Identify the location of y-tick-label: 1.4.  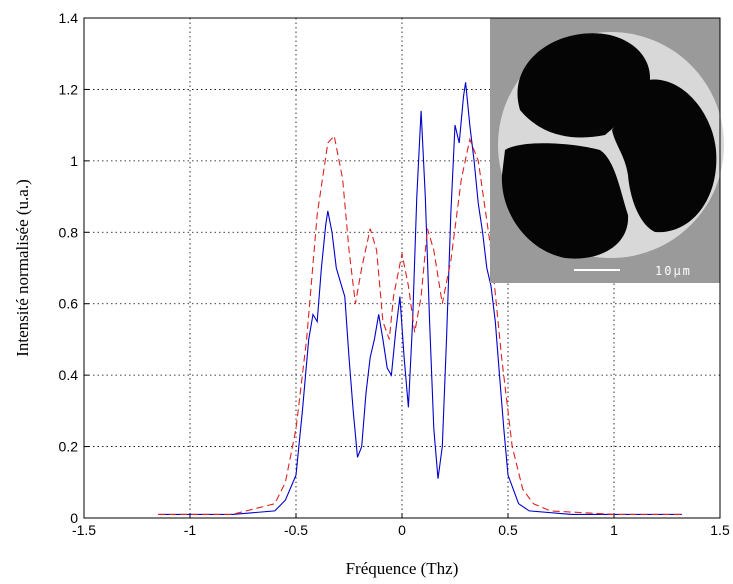
(69, 18).